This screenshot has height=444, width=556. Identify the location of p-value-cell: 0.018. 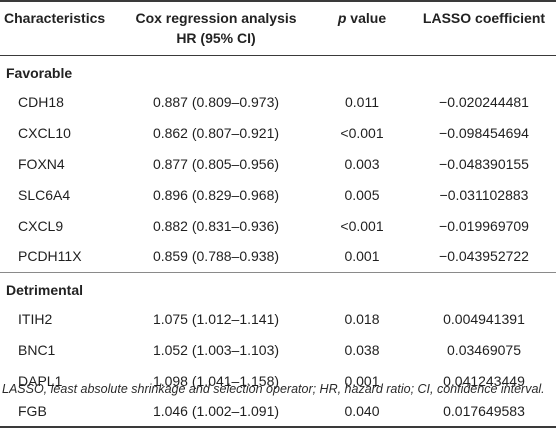
(362, 318).